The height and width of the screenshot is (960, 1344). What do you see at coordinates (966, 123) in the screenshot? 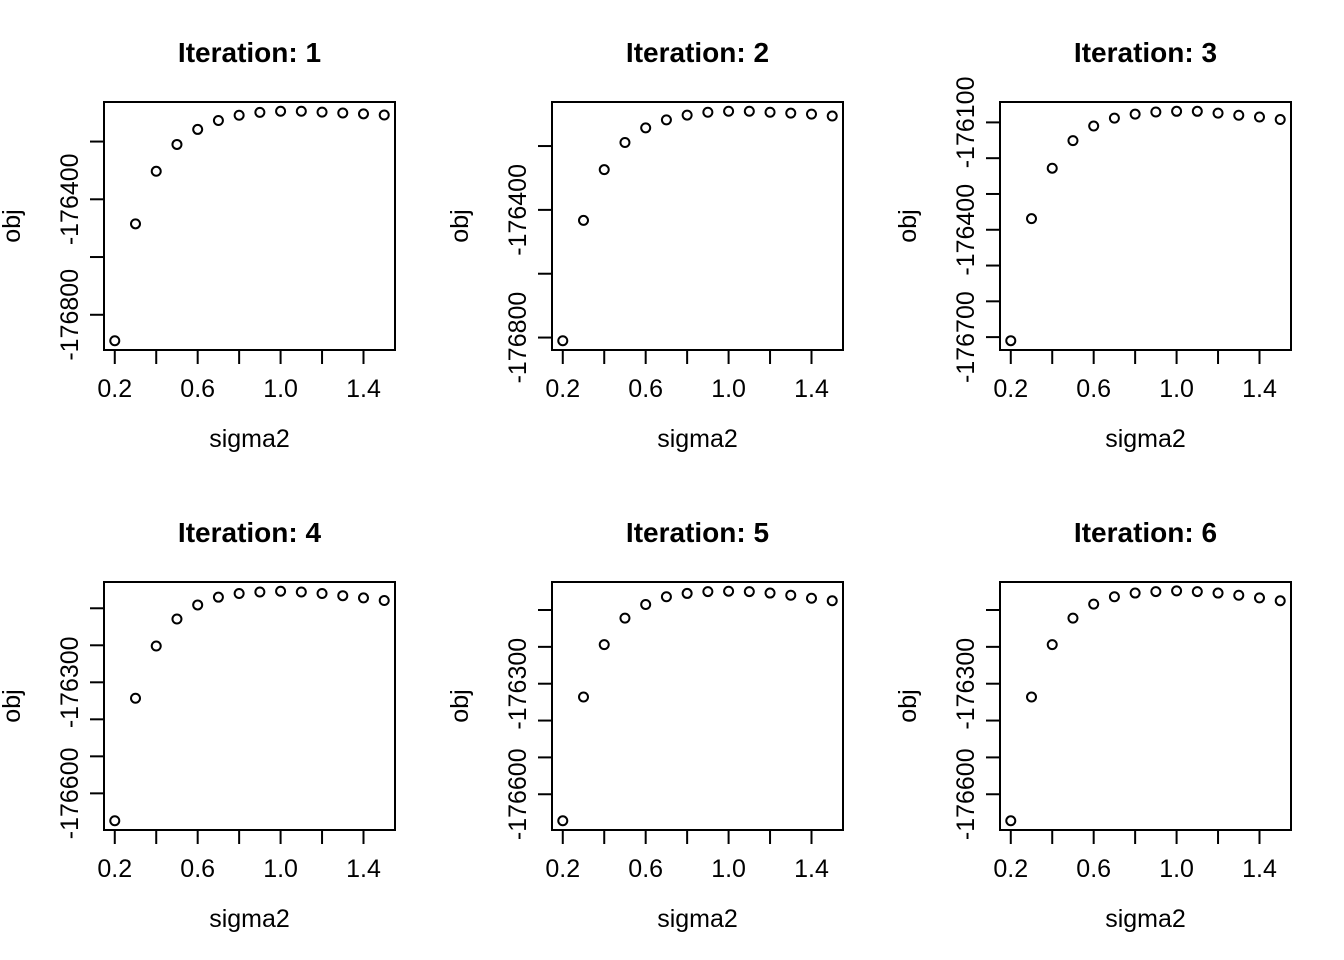
I see `y-tick-label: -176100` at bounding box center [966, 123].